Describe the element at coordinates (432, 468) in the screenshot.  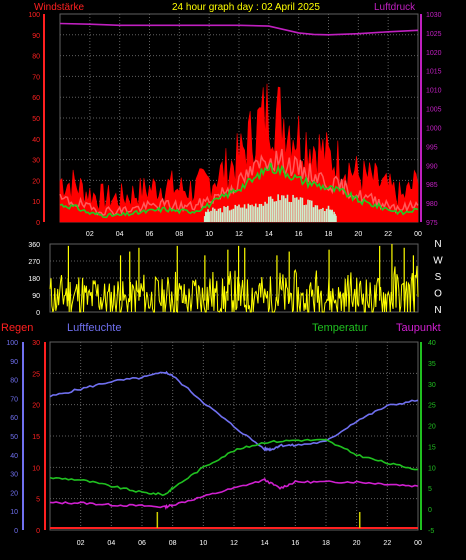
I see `temp-tick-label: 10` at that location.